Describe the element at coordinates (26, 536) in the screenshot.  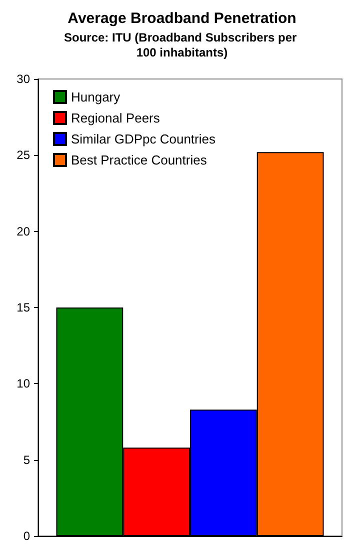
I see `y-tick-label: 0` at that location.